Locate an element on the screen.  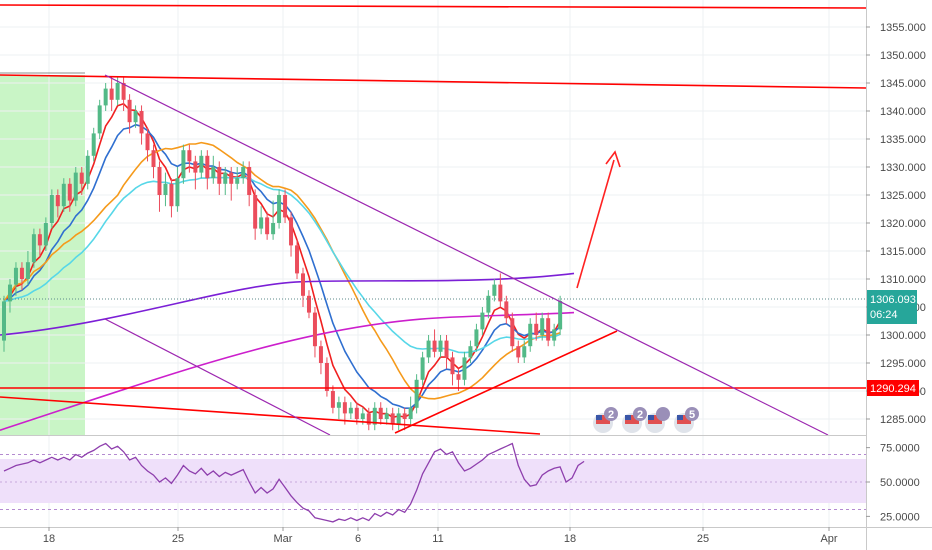
price-tick-label: 1350.000 is located at coordinates (903, 56).